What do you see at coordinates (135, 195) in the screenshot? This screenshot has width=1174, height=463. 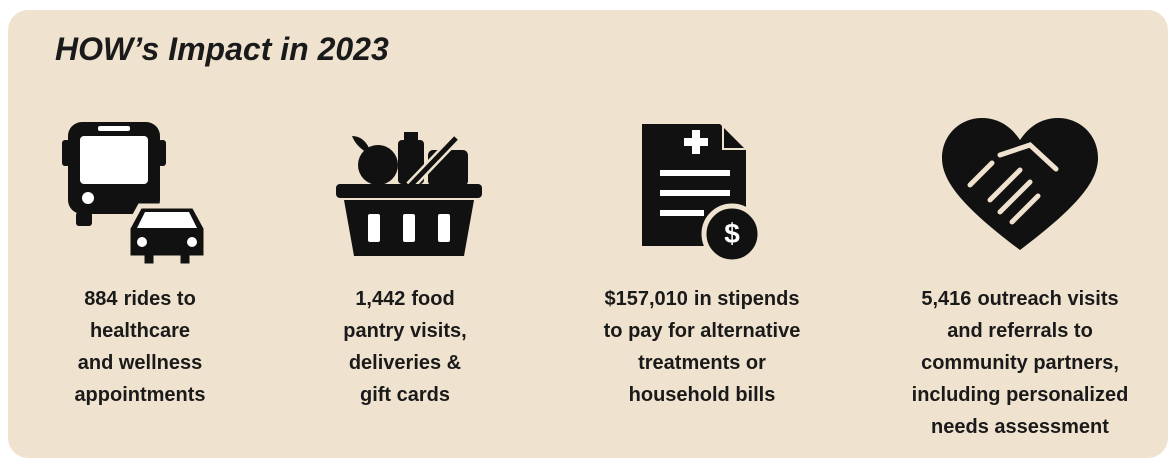 I see `bus-car-icon` at bounding box center [135, 195].